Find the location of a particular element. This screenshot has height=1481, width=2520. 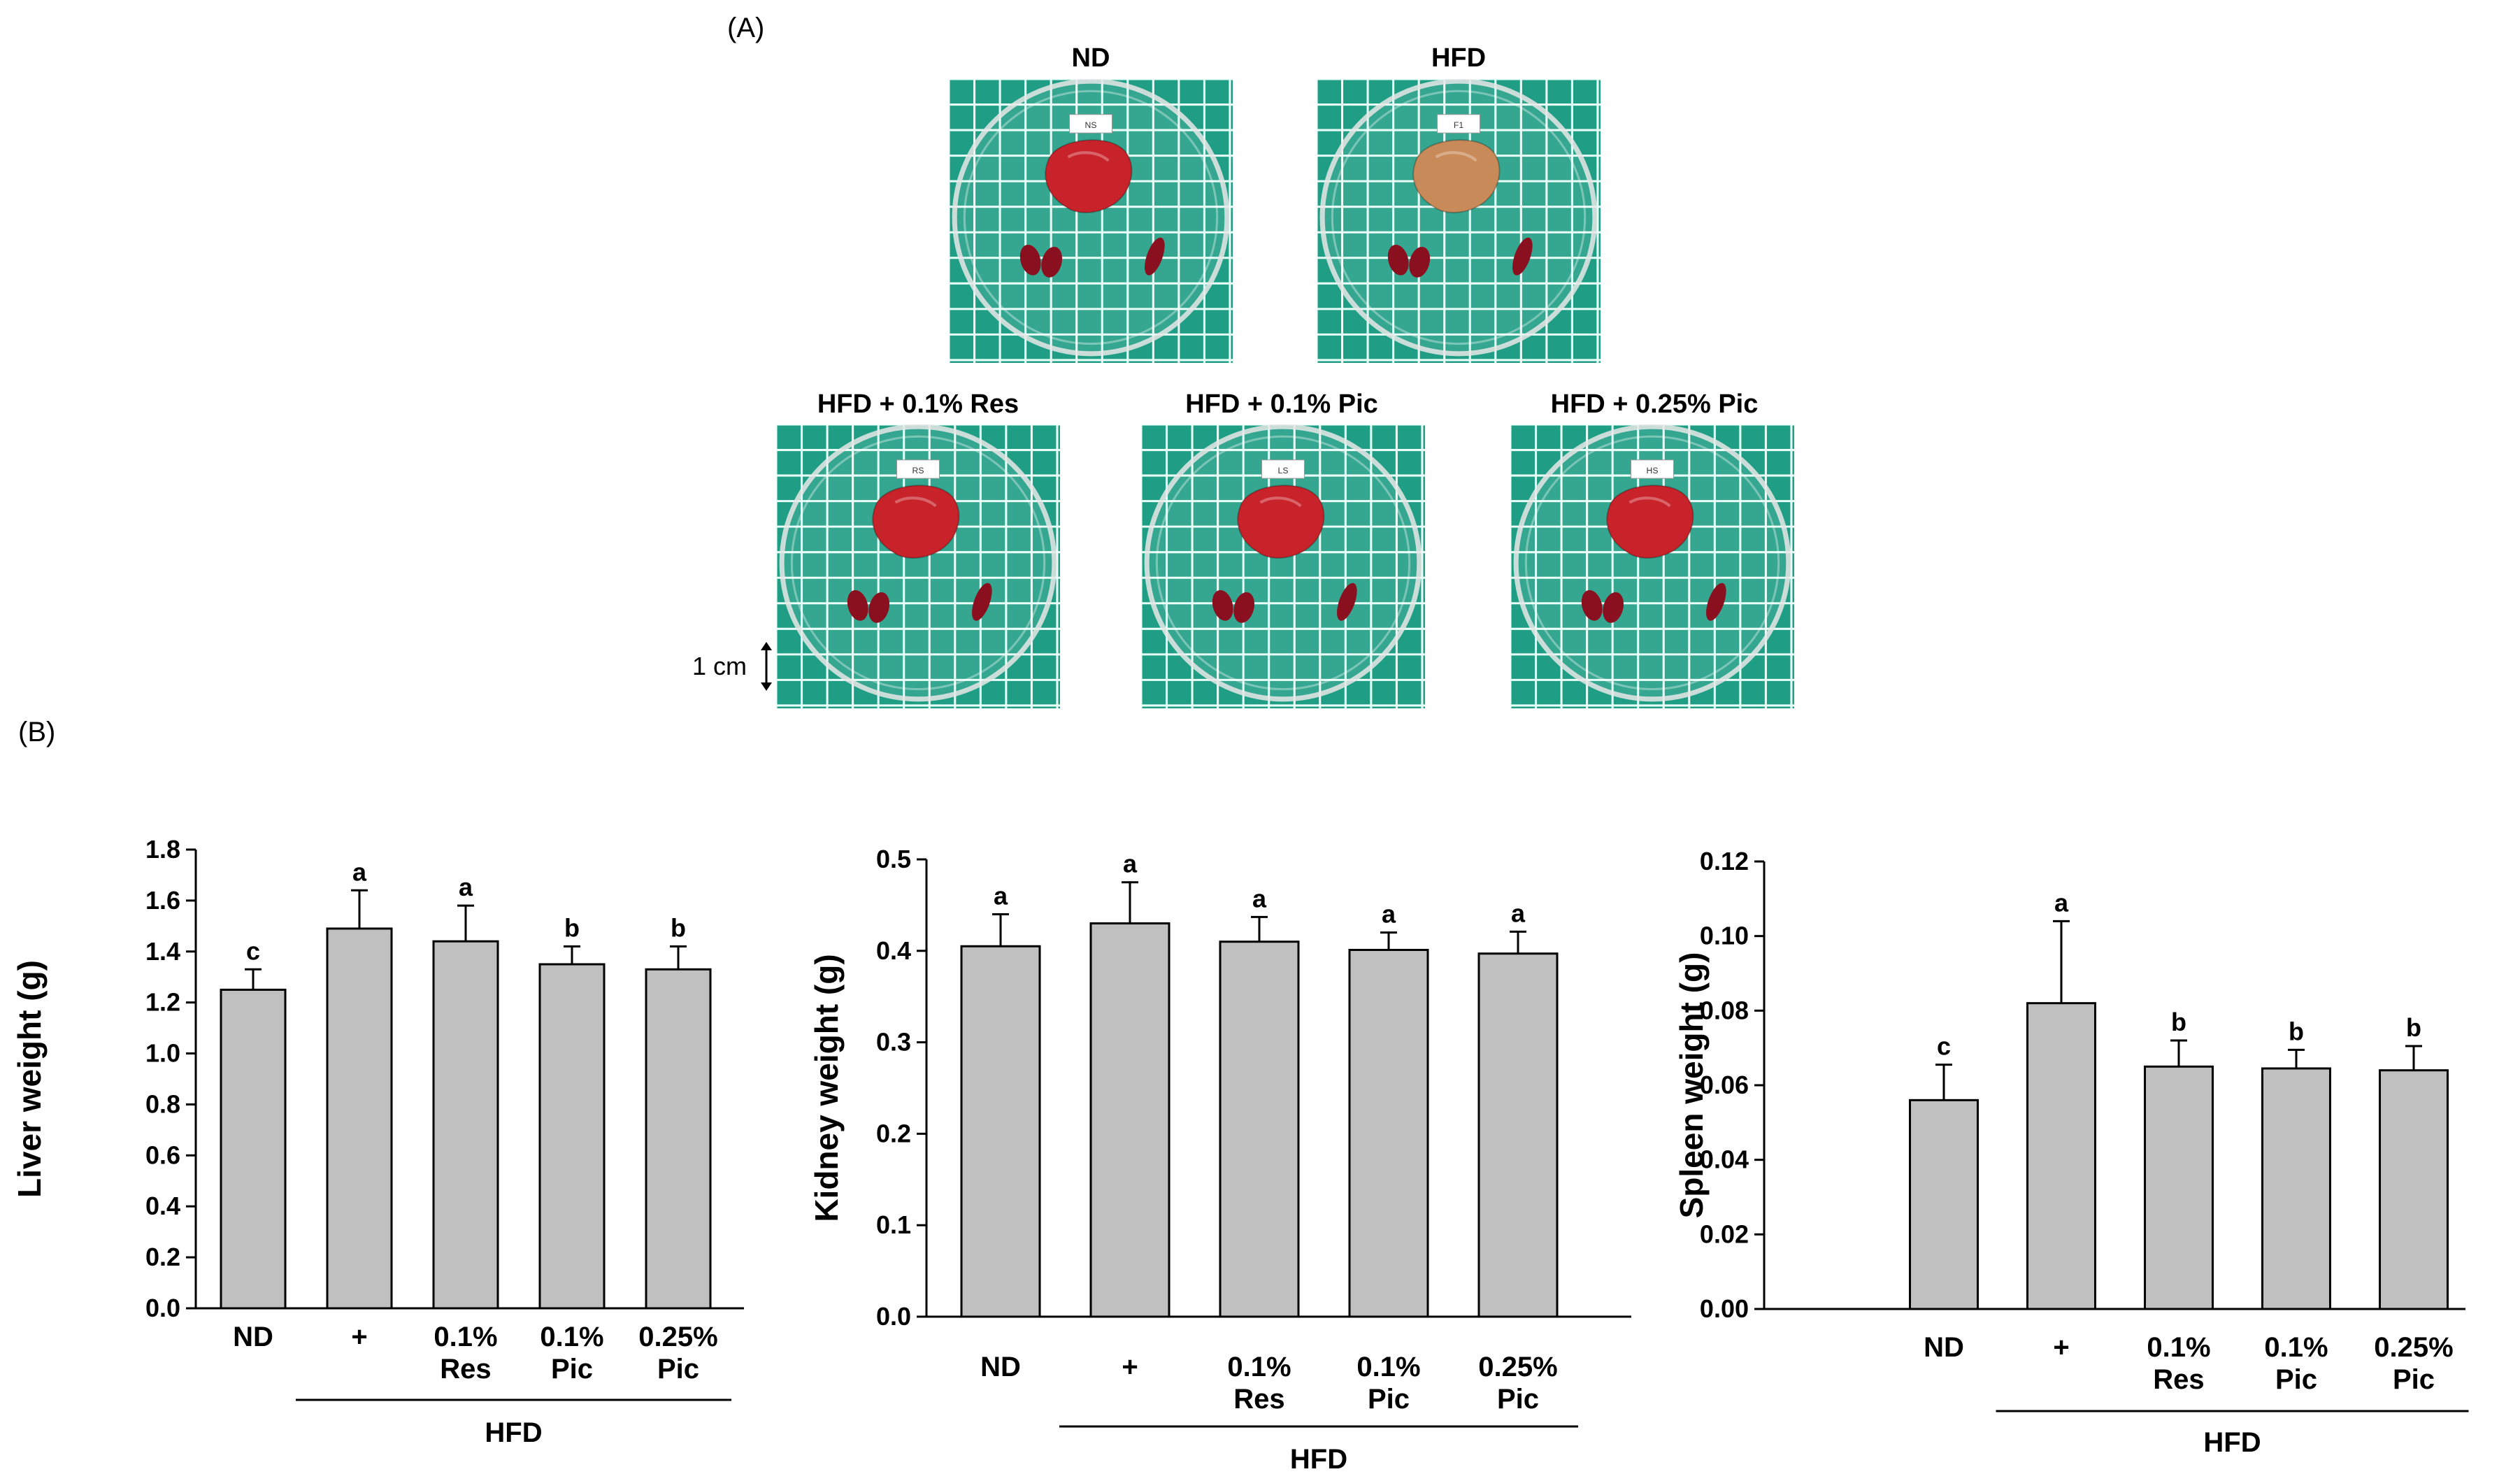

photo-res: RS is located at coordinates (918, 566).